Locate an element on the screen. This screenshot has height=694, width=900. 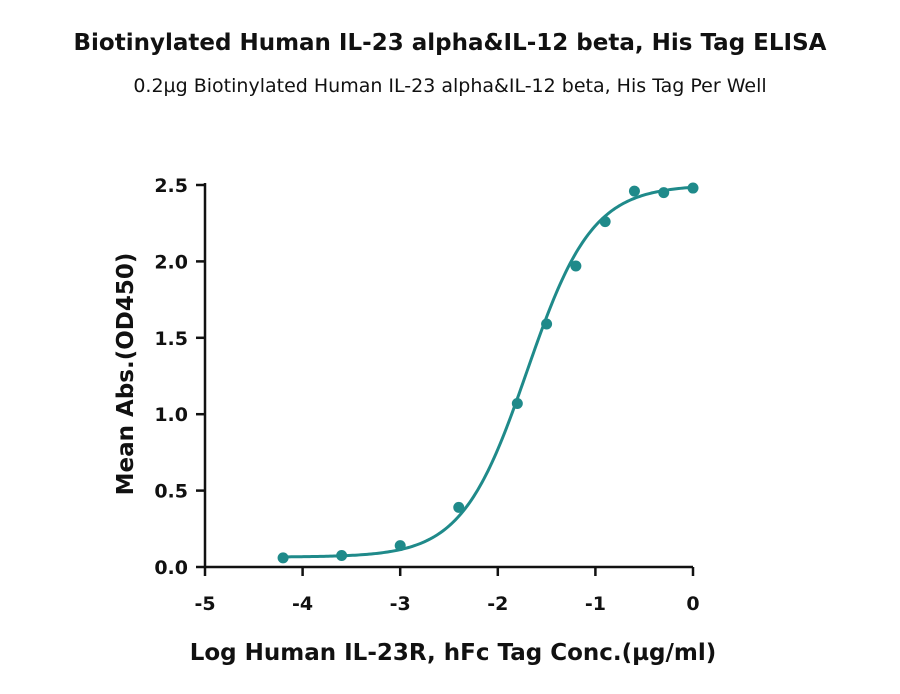
x-tick-label: -2 is located at coordinates (497, 604).